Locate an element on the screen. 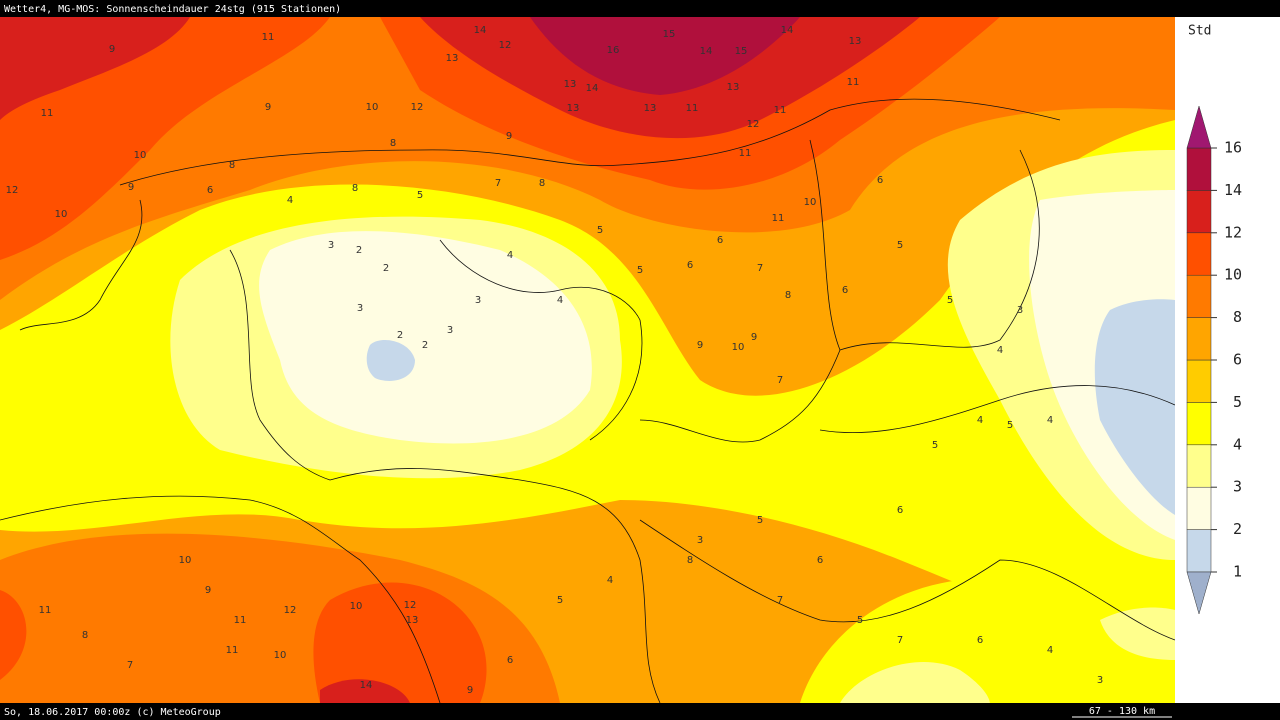 This screenshot has width=1280, height=720. footer-bar is located at coordinates (640, 711).